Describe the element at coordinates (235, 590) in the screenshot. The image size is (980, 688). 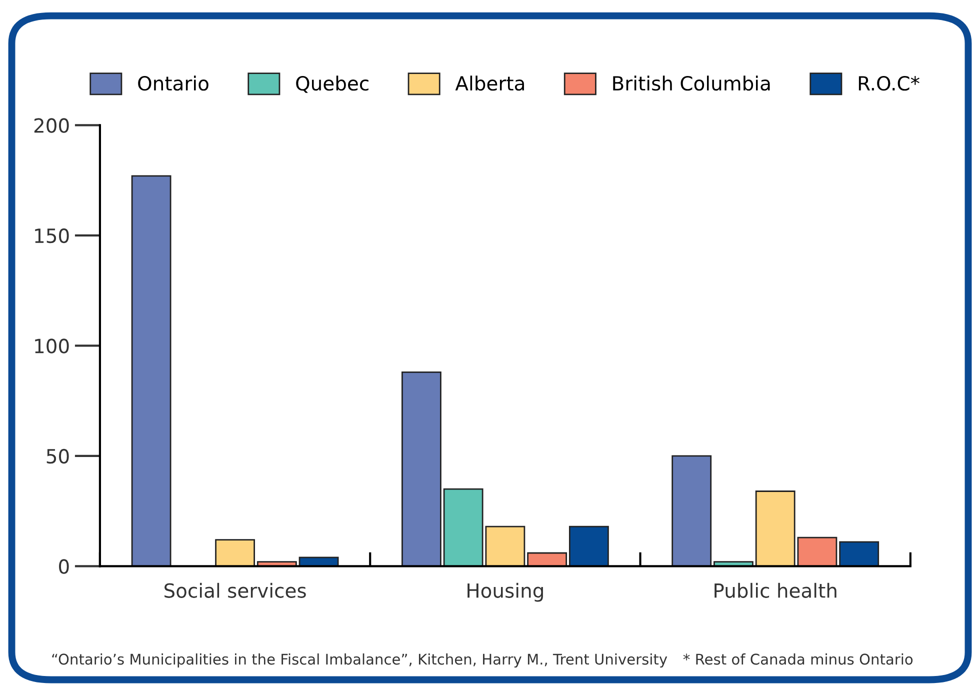
I see `x-tick-label: Social services` at that location.